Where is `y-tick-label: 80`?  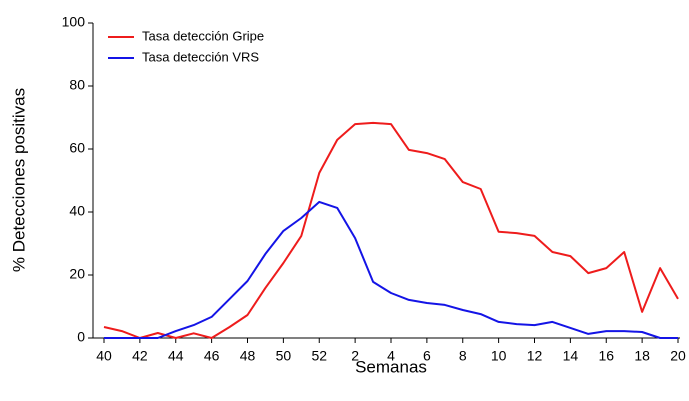
y-tick-label: 80 is located at coordinates (77, 85).